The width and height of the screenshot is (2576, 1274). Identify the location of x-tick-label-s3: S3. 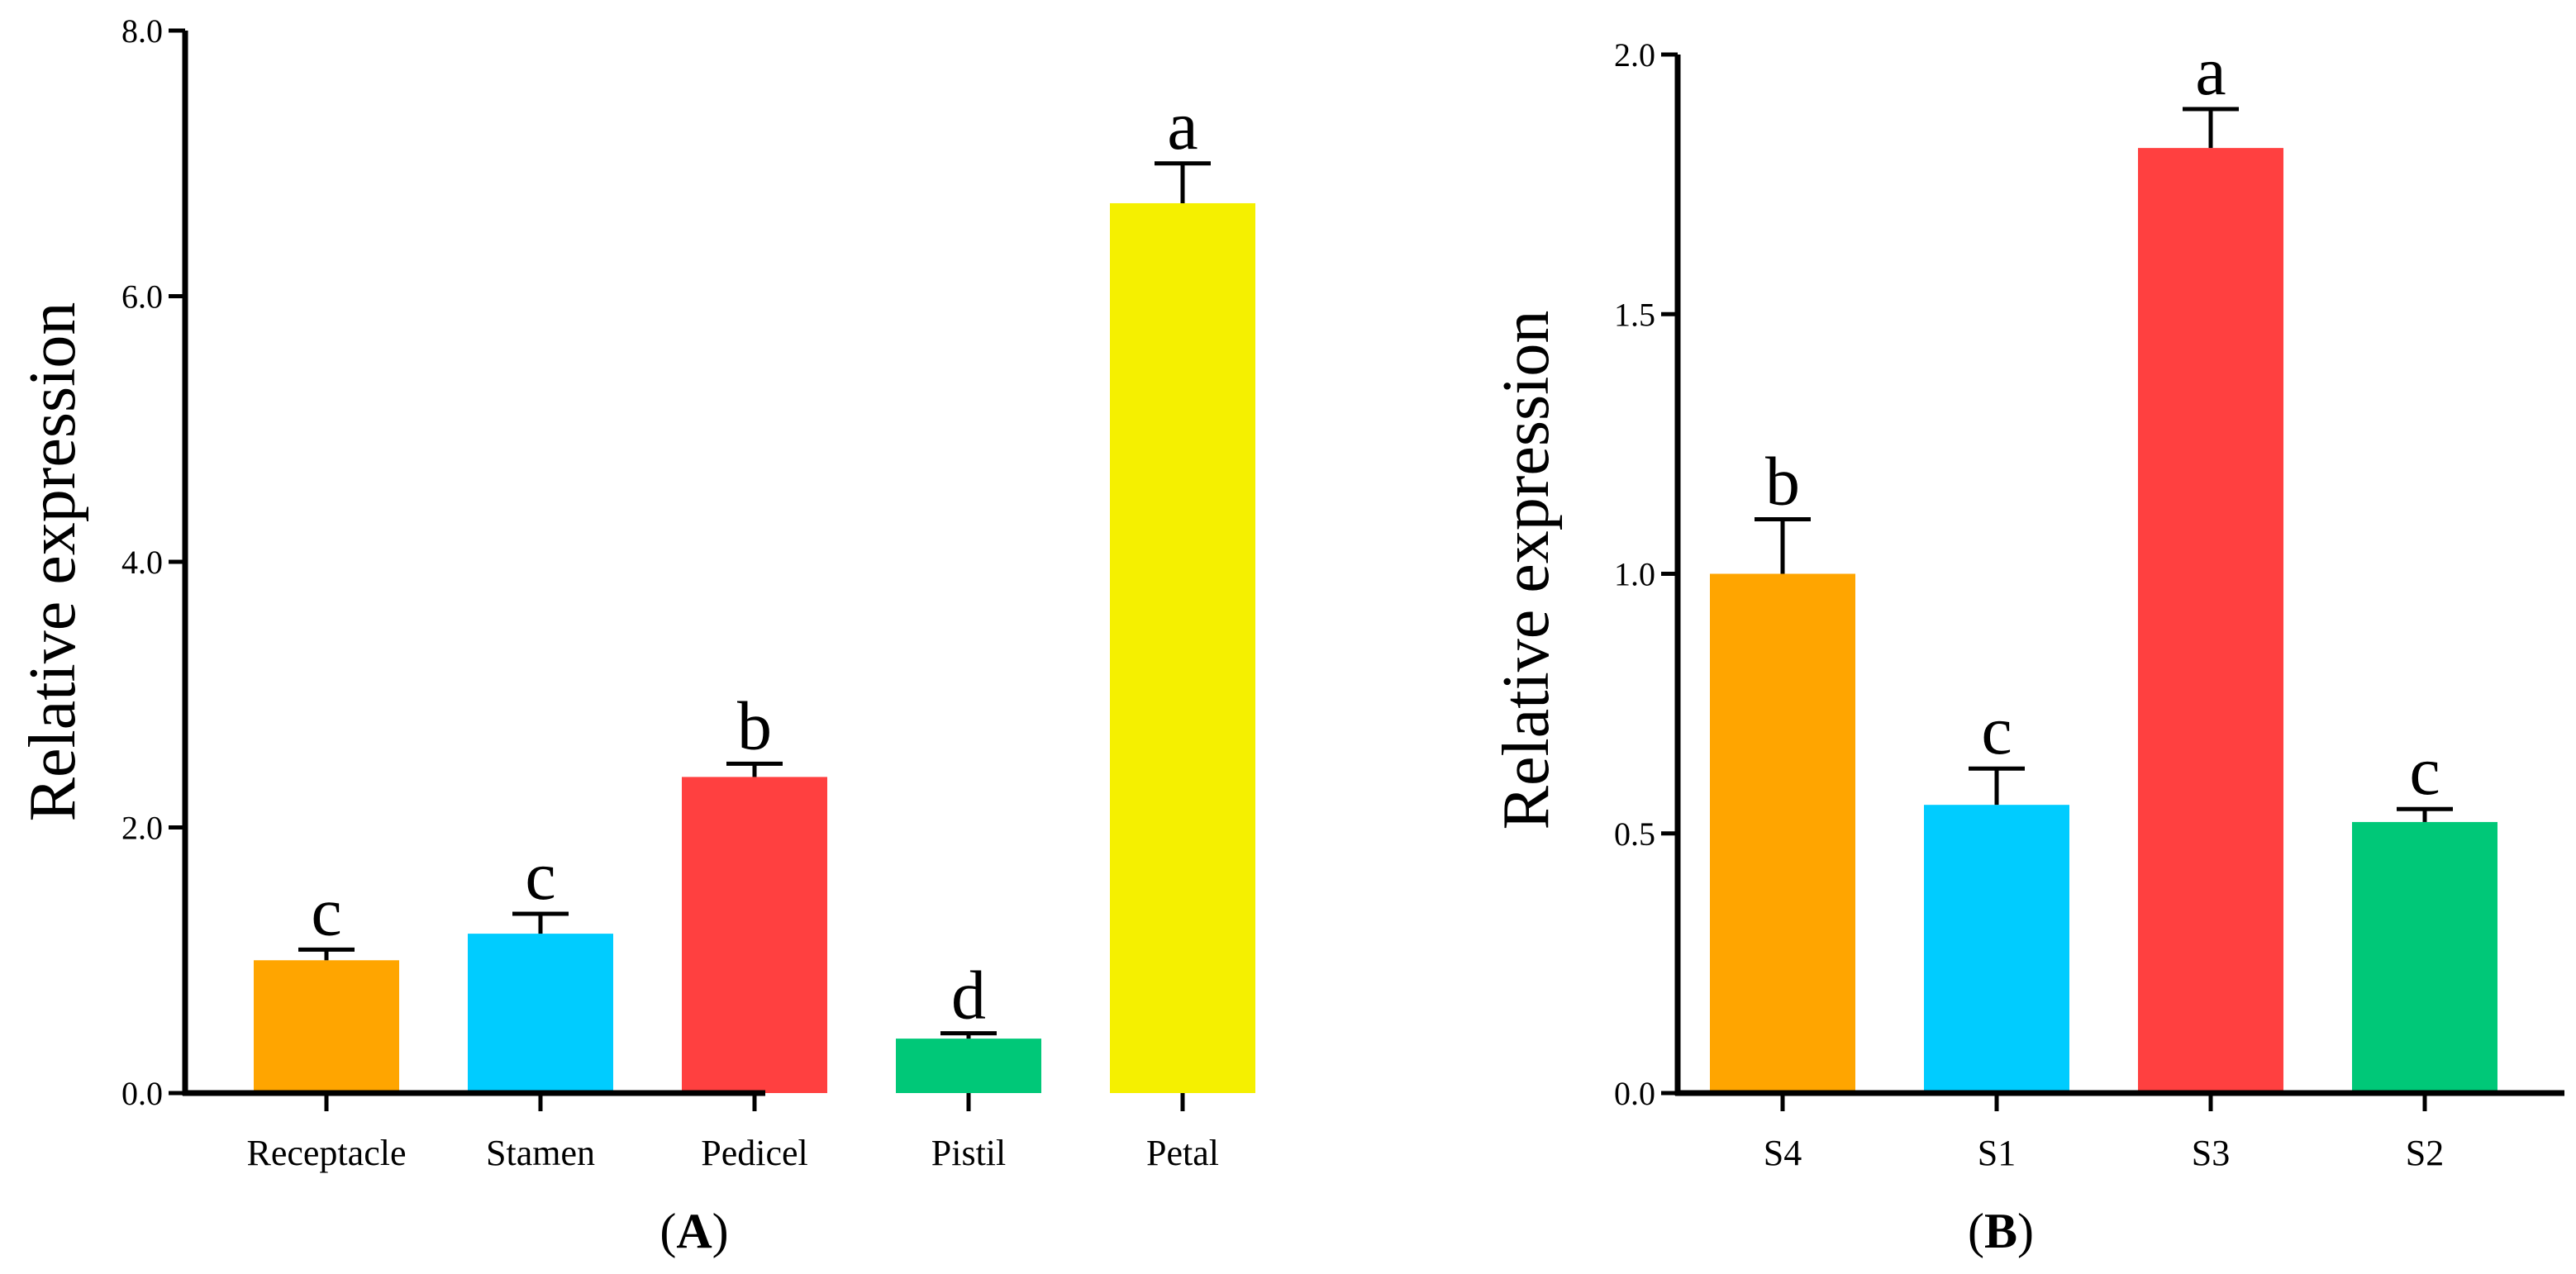
(2211, 1153).